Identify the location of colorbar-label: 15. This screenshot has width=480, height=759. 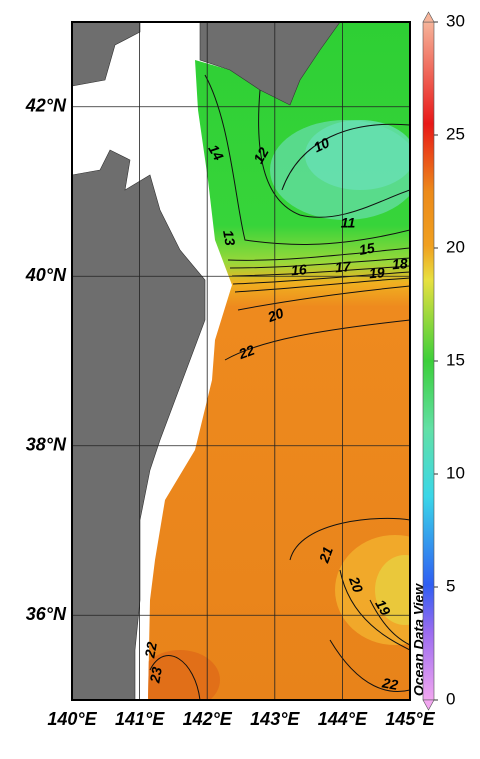
(455, 359).